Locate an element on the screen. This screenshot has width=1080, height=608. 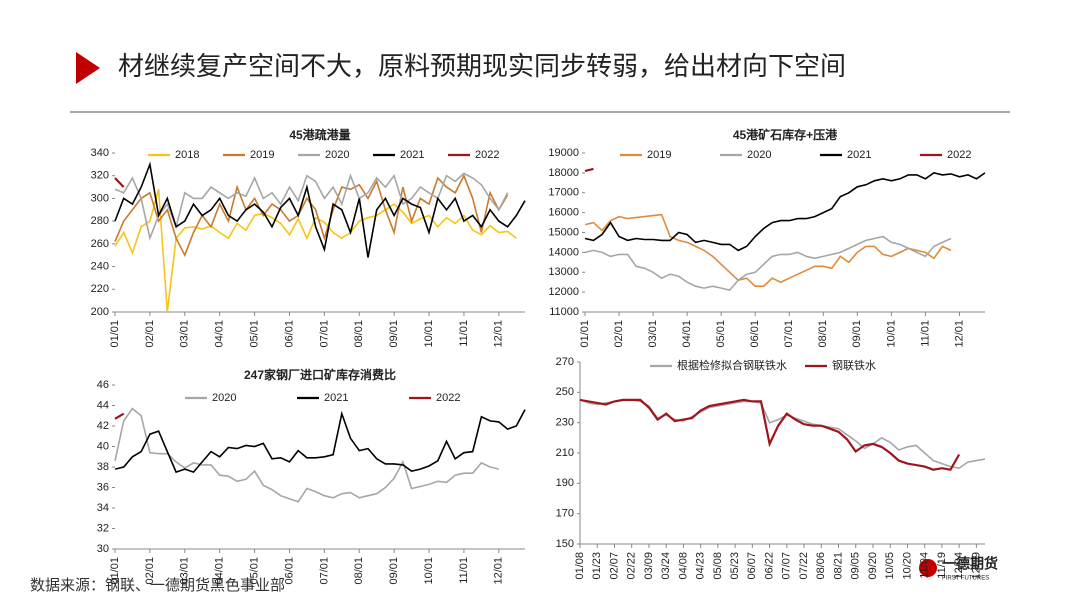
x-tick-label: 08/06 is located at coordinates (821, 566).